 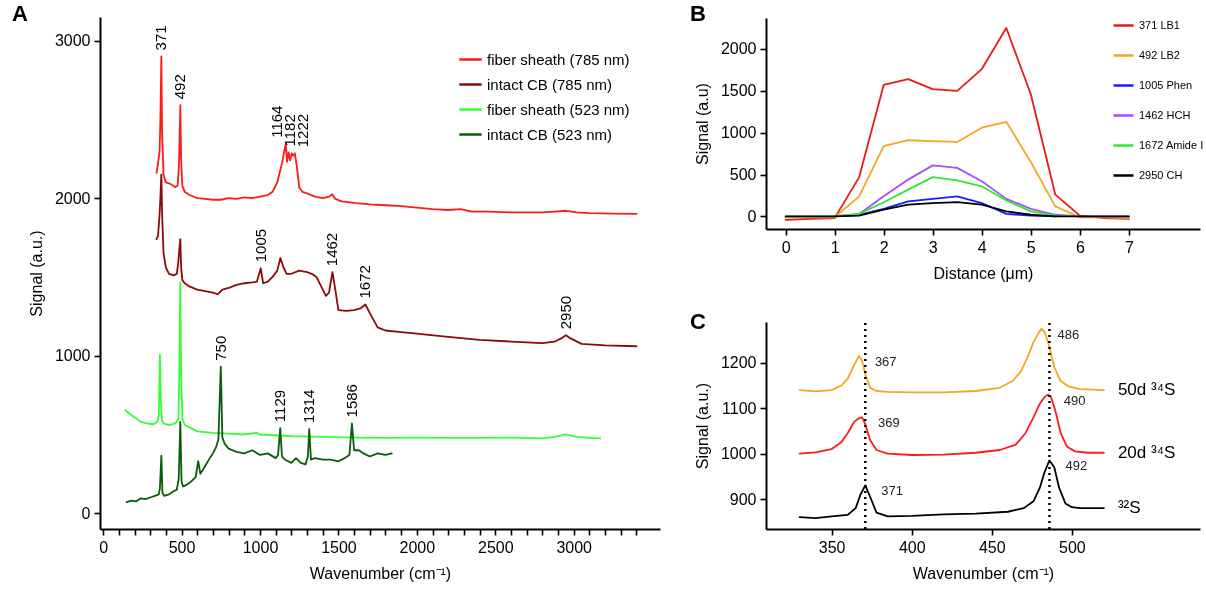 What do you see at coordinates (1161, 174) in the screenshot?
I see `legend-label: 2950 CH` at bounding box center [1161, 174].